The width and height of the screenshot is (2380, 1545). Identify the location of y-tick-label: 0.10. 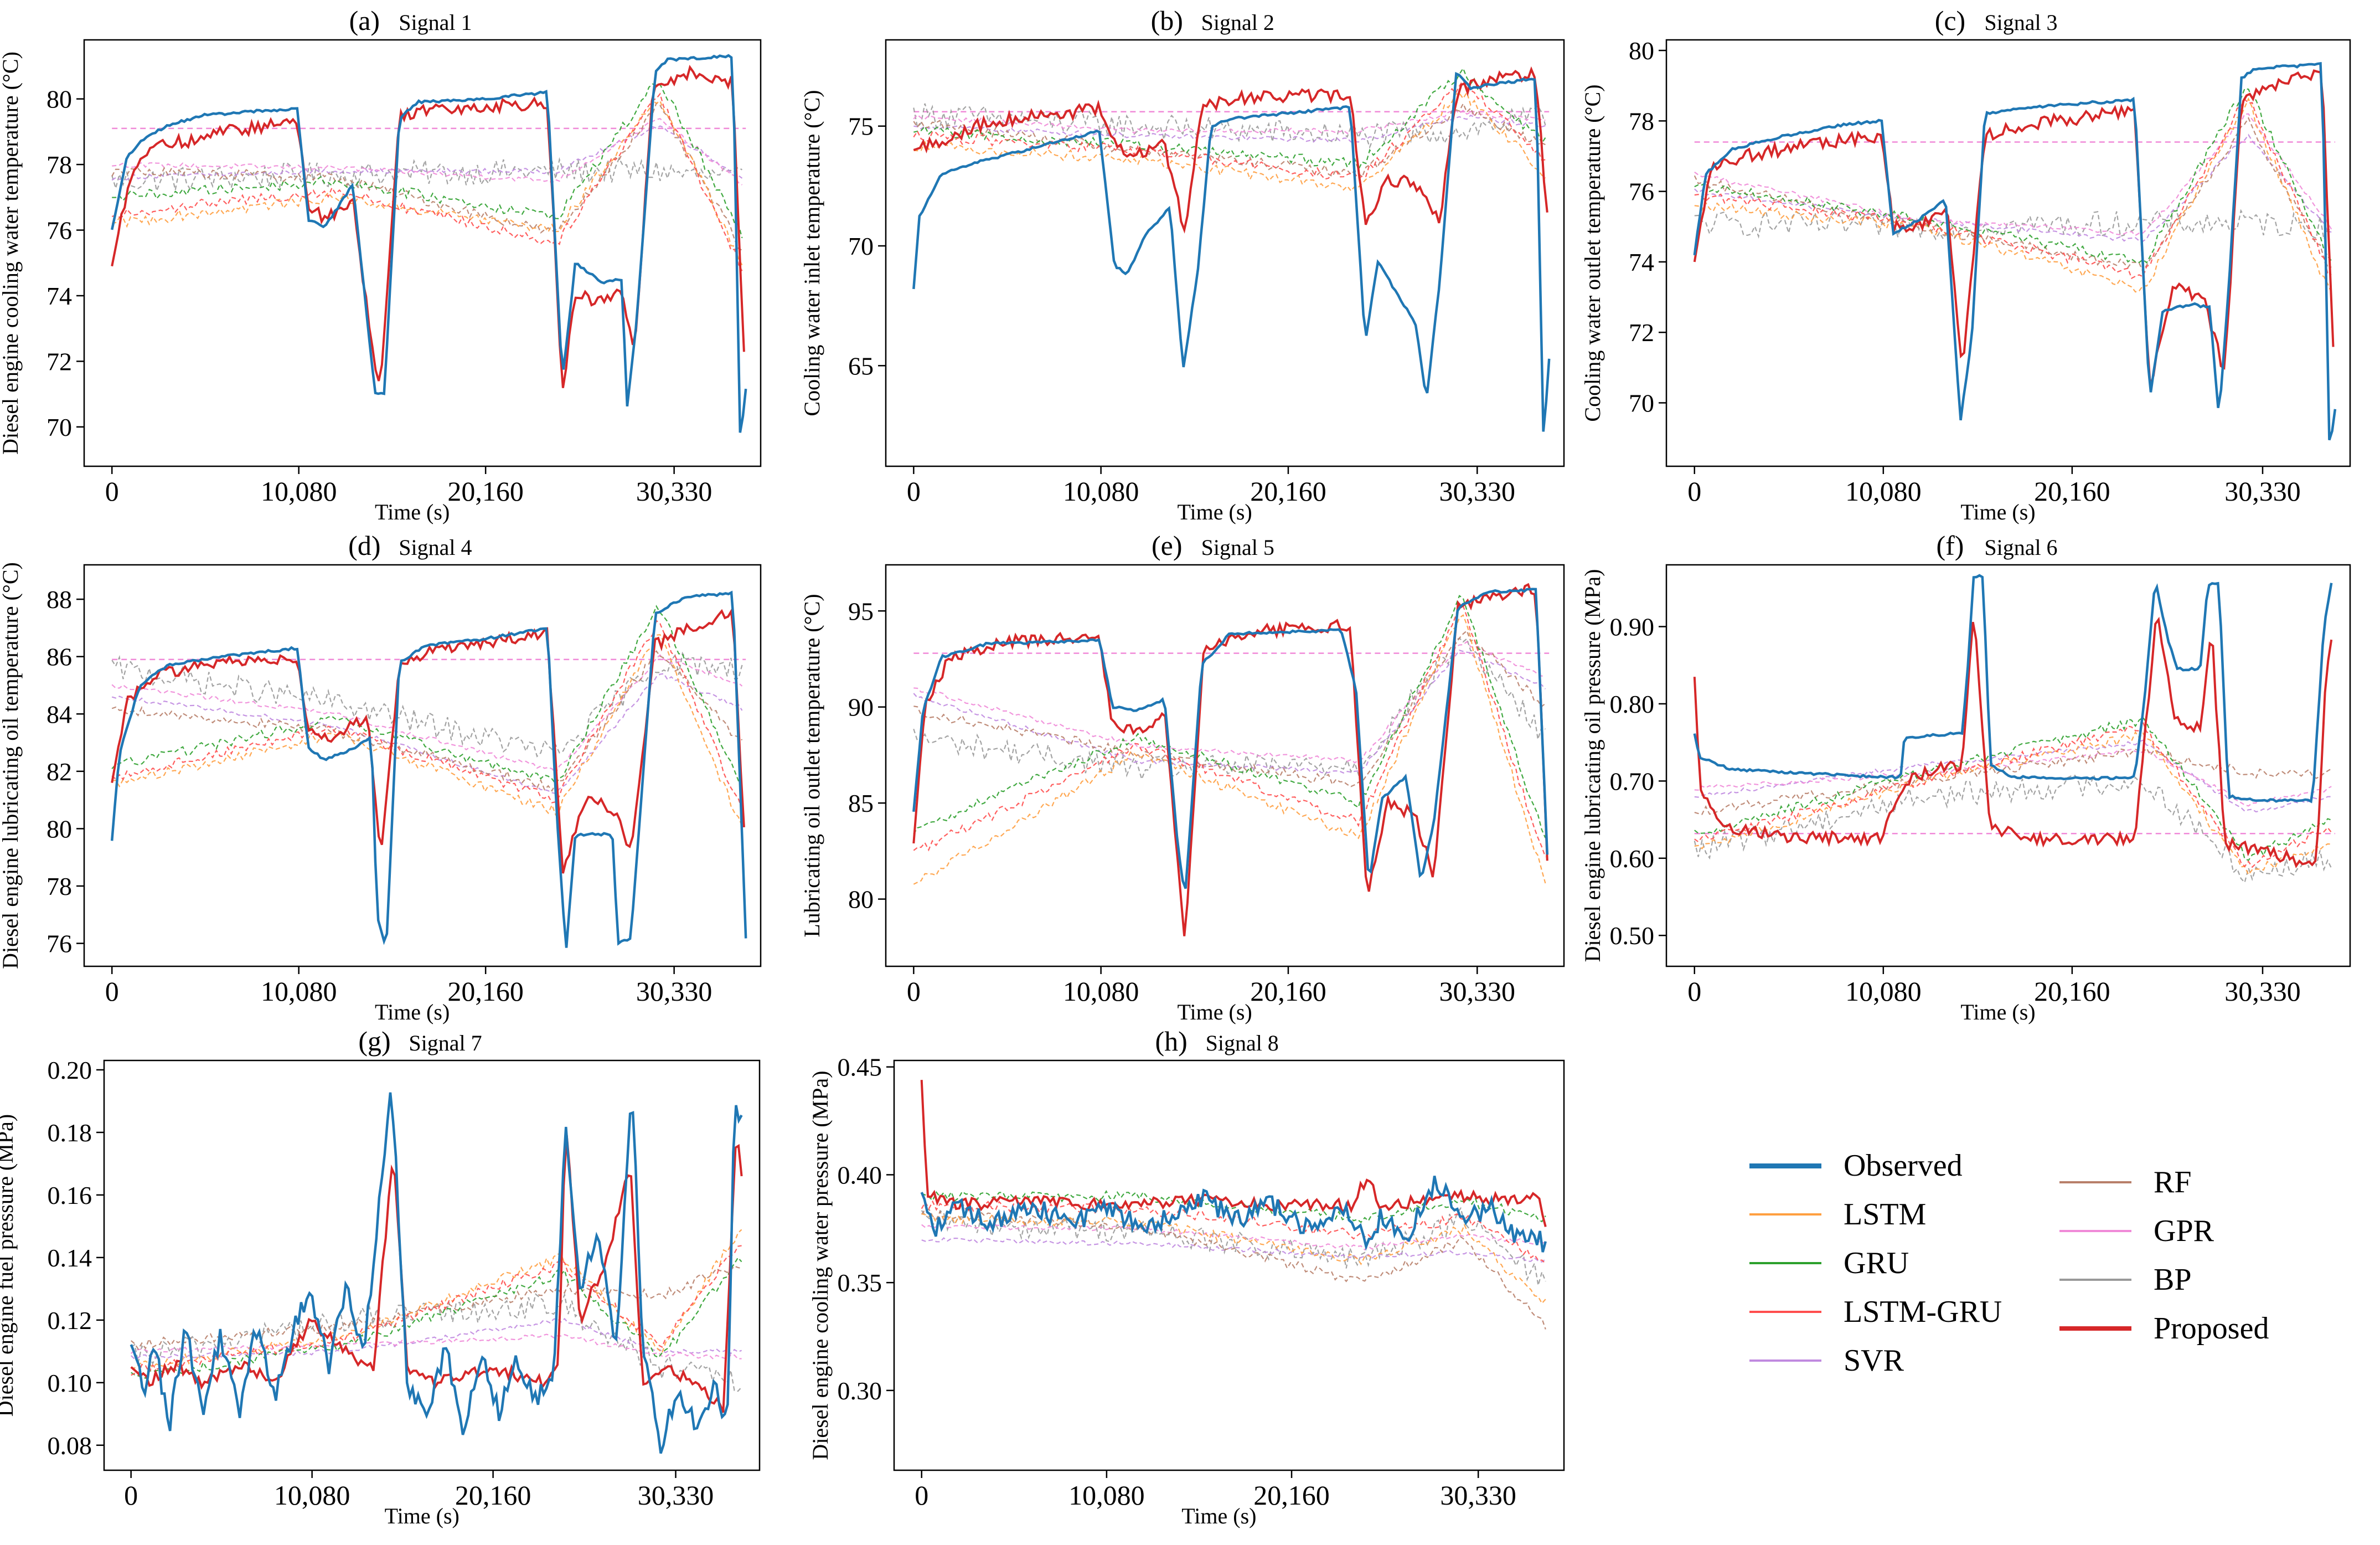
(70, 1383).